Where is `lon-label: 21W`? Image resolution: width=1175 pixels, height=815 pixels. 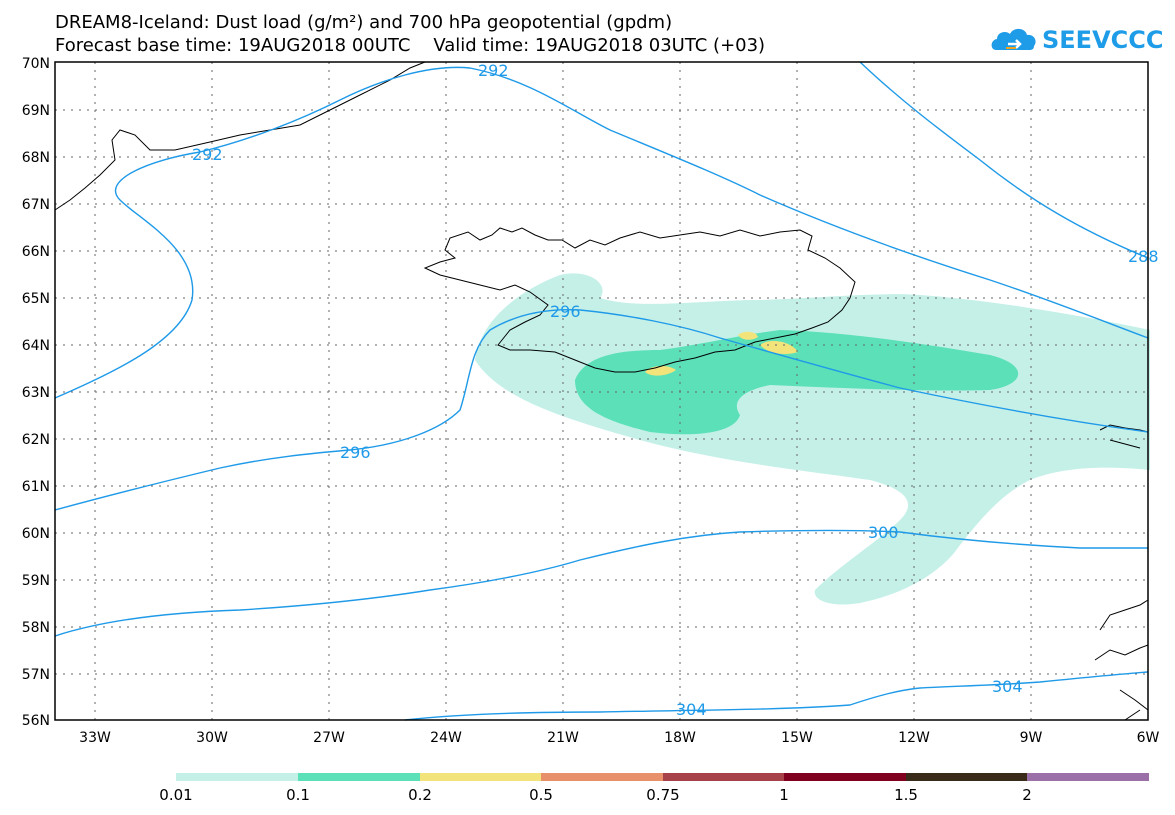
lon-label: 21W is located at coordinates (563, 738).